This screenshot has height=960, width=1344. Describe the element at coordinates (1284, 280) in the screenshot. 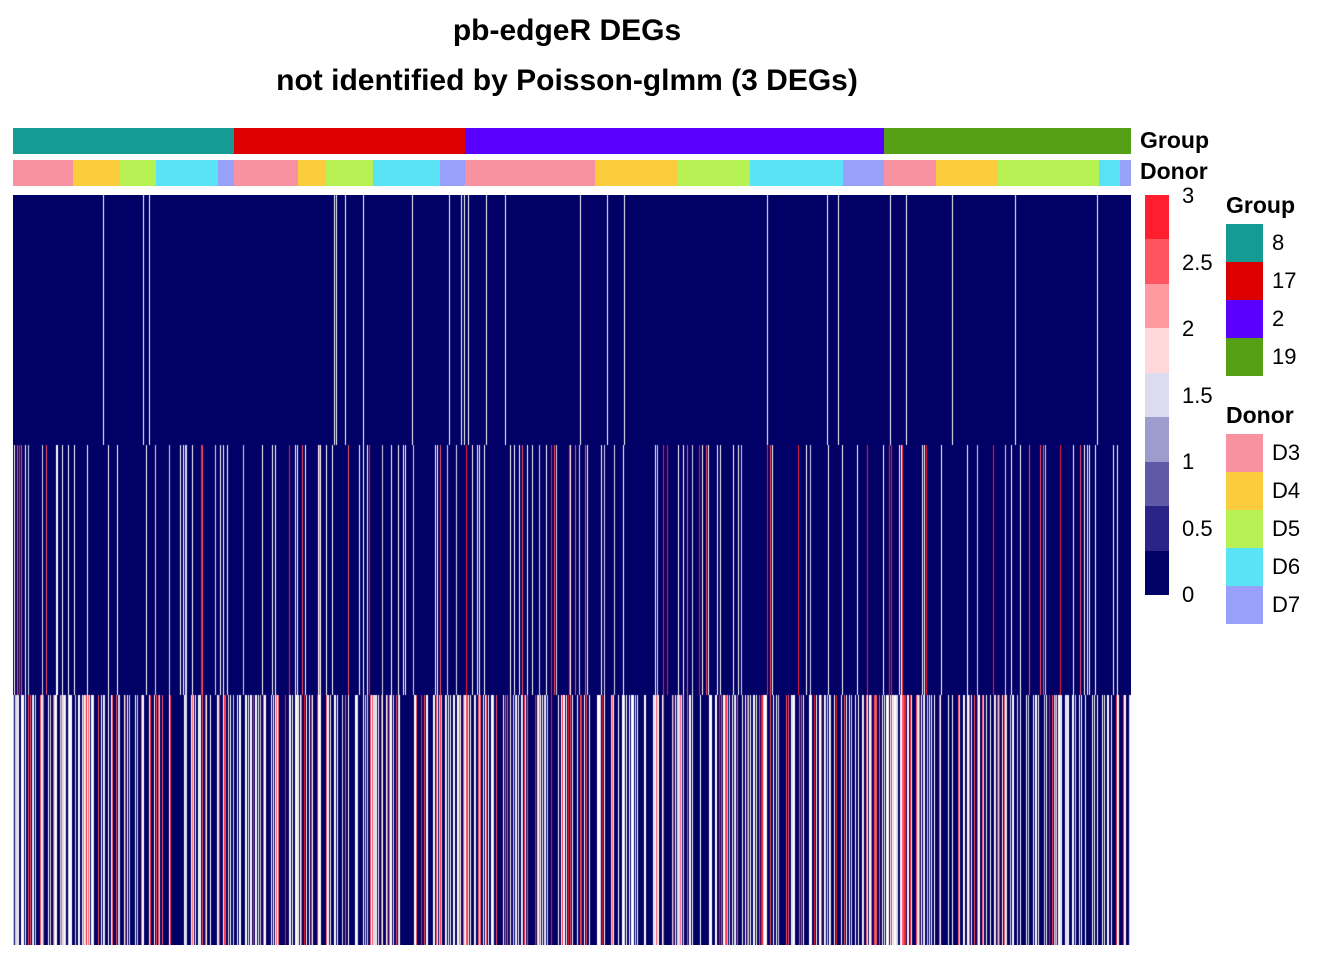

I see `group-legend-label: 17` at that location.